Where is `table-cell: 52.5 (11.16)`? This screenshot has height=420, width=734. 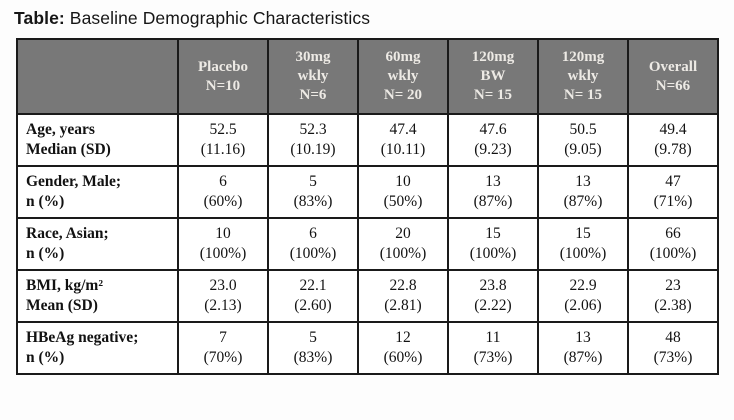
table-cell: 52.5 (11.16) is located at coordinates (223, 140).